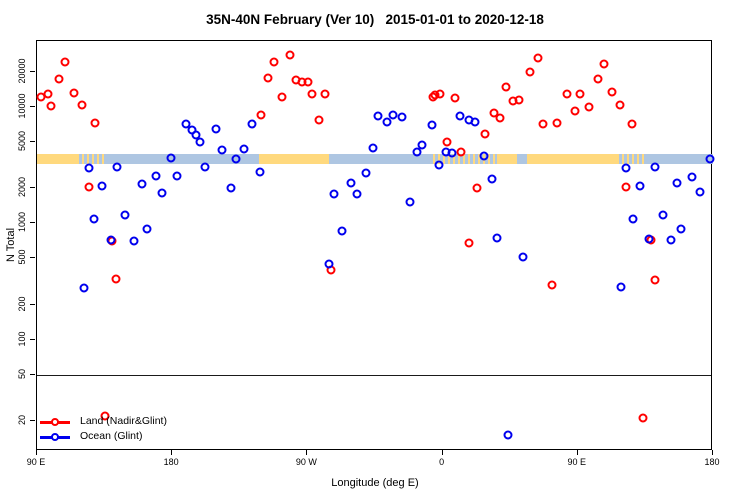  I want to click on y-tick-label: 500, so click(22, 257).